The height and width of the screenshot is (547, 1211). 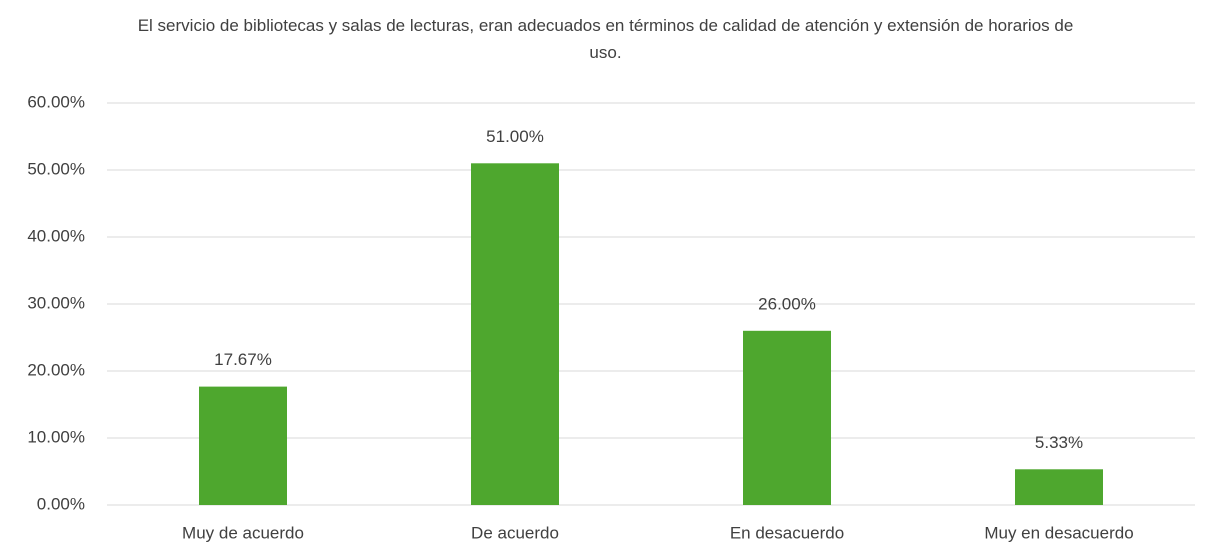 I want to click on x-tick-label: Muy en desacuerdo, so click(x=1058, y=532).